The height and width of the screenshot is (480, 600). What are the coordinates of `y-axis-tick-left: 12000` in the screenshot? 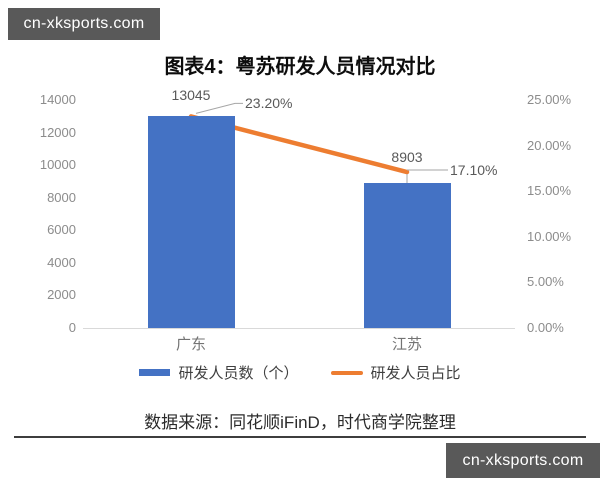 It's located at (57, 132).